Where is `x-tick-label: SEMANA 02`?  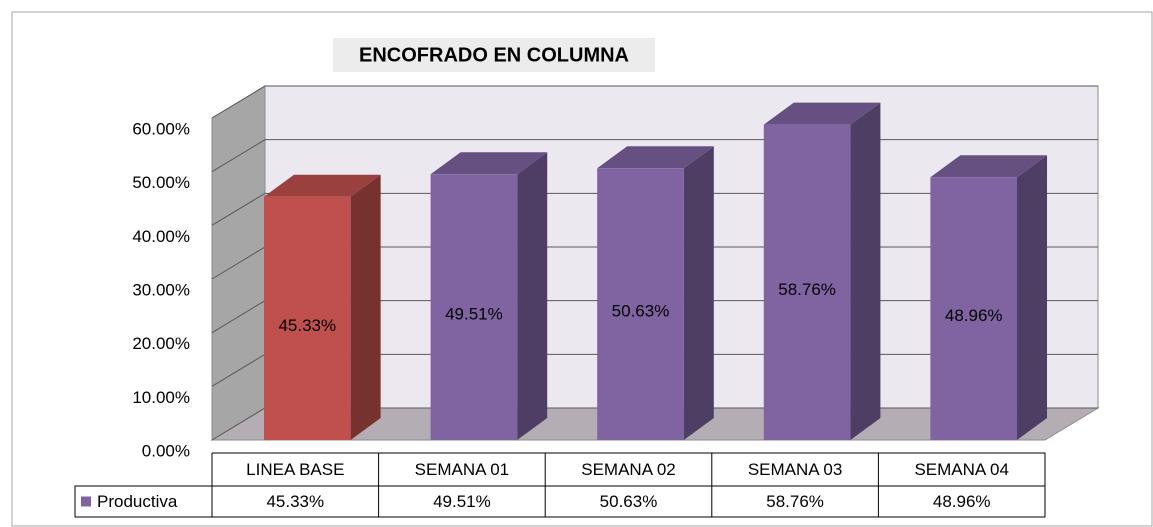 x-tick-label: SEMANA 02 is located at coordinates (628, 469).